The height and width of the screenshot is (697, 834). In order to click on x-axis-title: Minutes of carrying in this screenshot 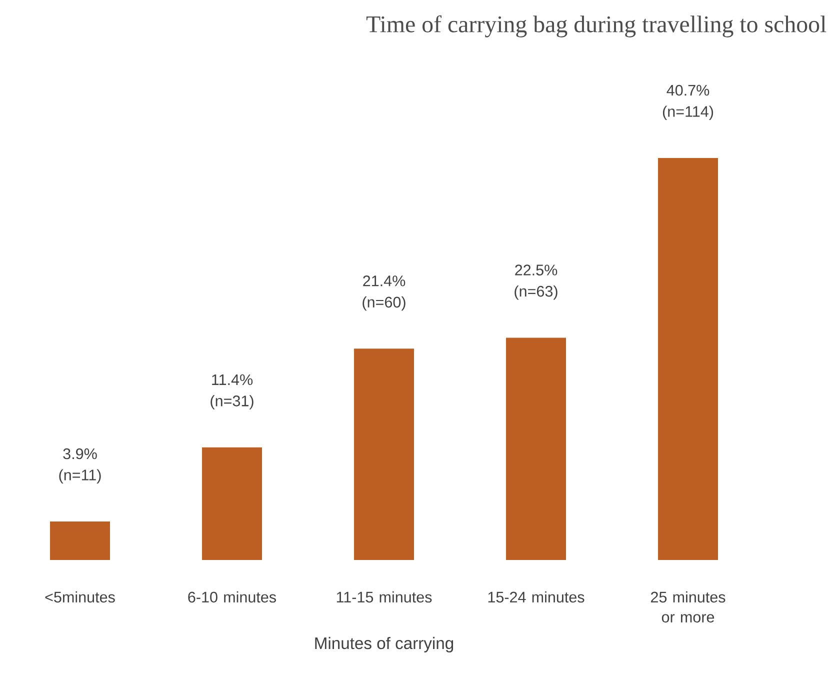, I will do `click(384, 644)`.